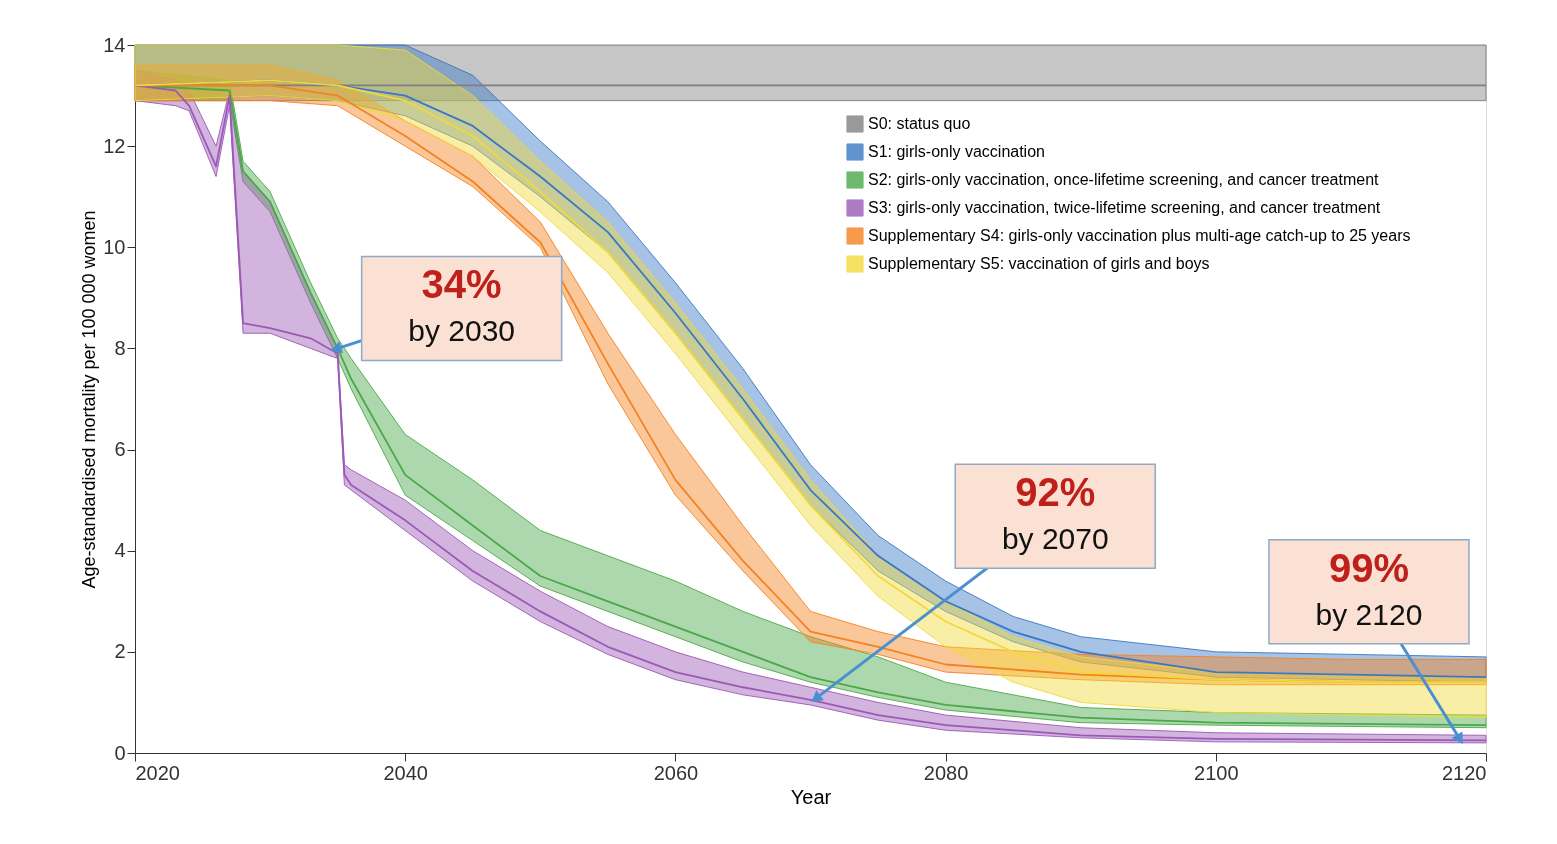  I want to click on x-tick-label: 2040, so click(405, 772).